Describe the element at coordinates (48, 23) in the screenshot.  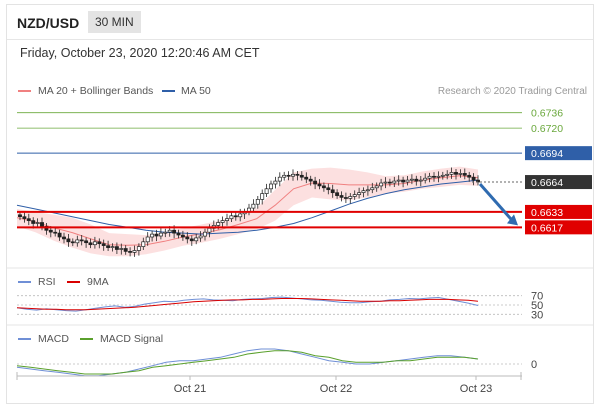
I see `symbol-title: NZD/USD` at that location.